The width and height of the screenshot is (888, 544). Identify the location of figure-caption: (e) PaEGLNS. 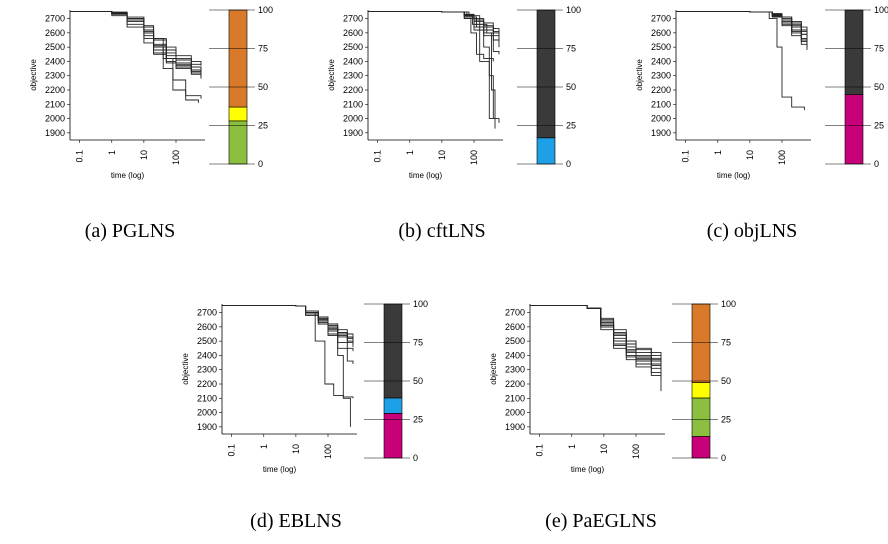
(601, 521).